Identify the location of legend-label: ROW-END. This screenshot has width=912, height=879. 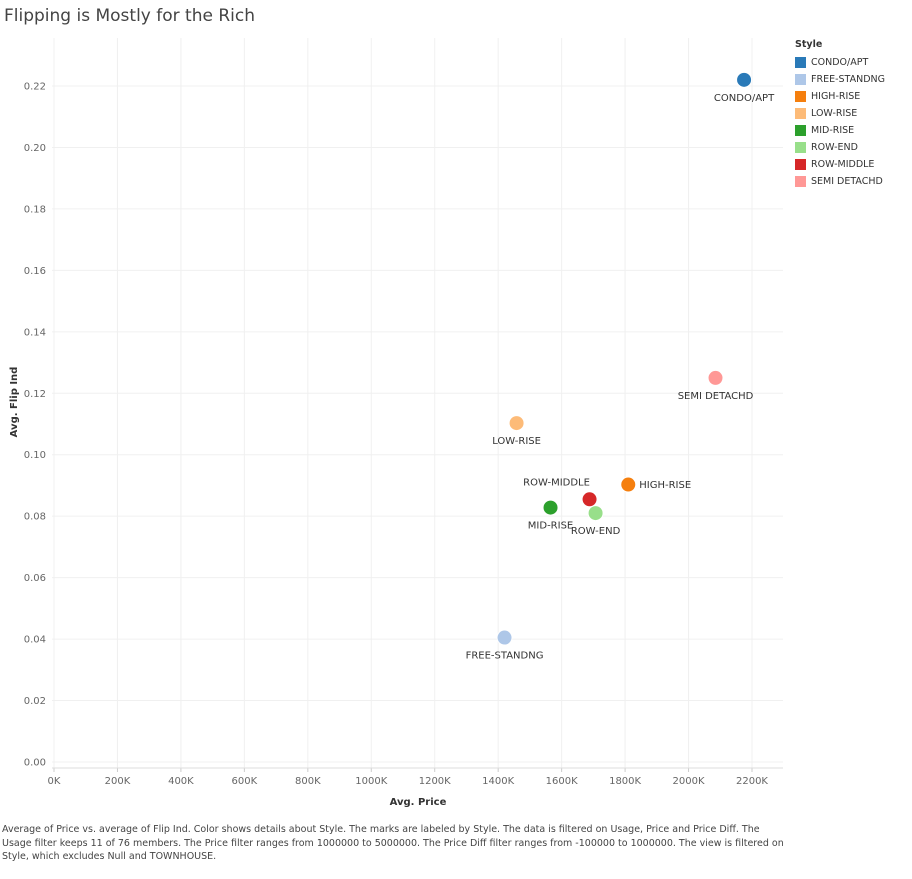
(834, 147).